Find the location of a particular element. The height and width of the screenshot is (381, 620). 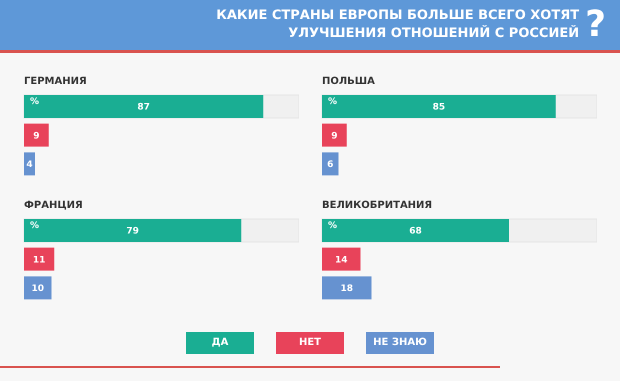

text: КАКИЕ СТРАНЫ ЕВРОПЫ БОЛЬШЕ ВСЕГО ХОТЯТ УЛУЧШЕНИЯ ОТНОШЕНИЙ С РОССИЕЙ? is located at coordinates (410, 24).